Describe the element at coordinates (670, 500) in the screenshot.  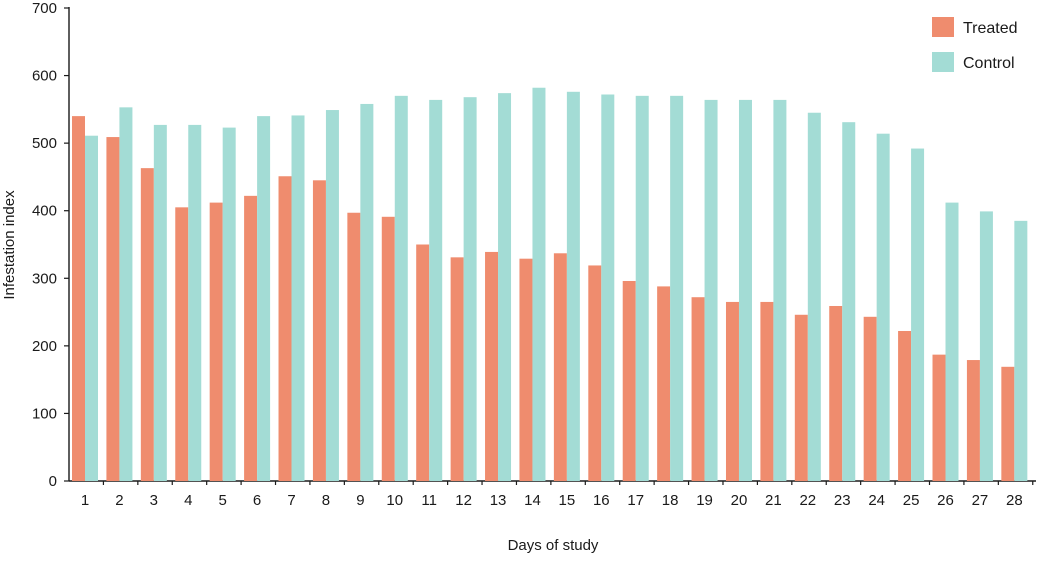
I see `x-tick-label: 18` at that location.